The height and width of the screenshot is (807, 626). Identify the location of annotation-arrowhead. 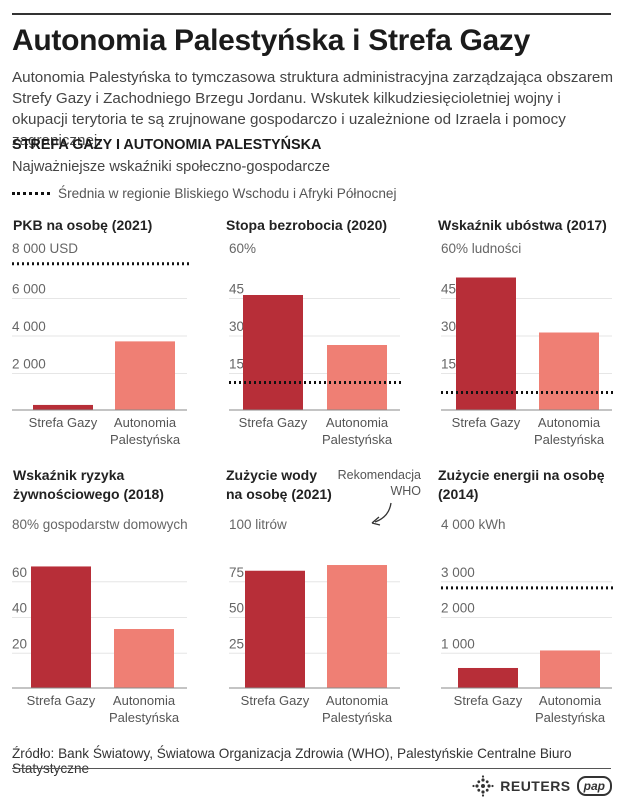
(376, 521).